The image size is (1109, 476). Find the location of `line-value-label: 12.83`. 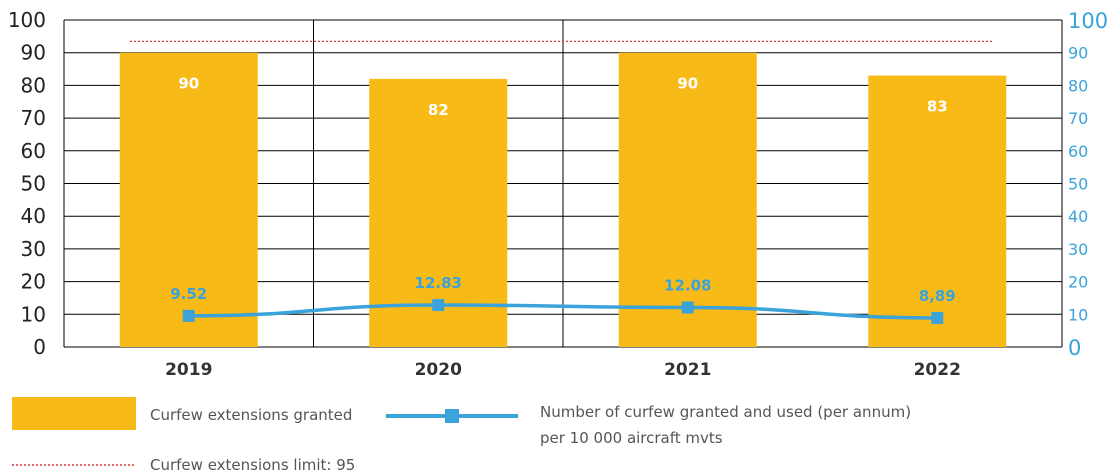

line-value-label: 12.83 is located at coordinates (438, 283).